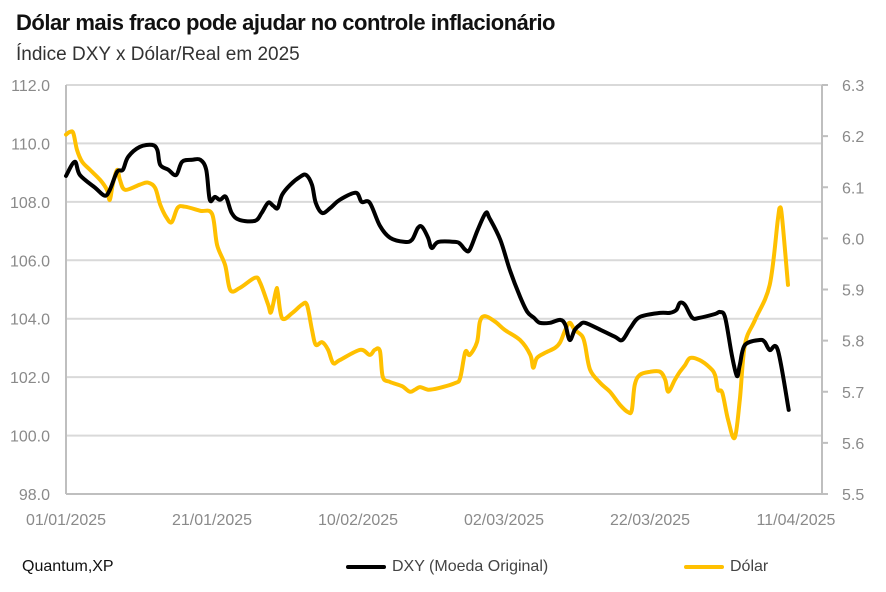  Describe the element at coordinates (853, 86) in the screenshot. I see `y-right-tick-label: 6.3` at that location.